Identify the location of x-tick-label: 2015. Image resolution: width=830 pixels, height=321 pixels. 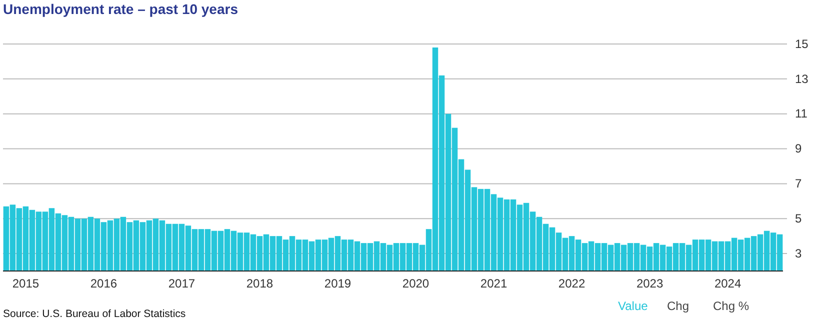
(26, 283).